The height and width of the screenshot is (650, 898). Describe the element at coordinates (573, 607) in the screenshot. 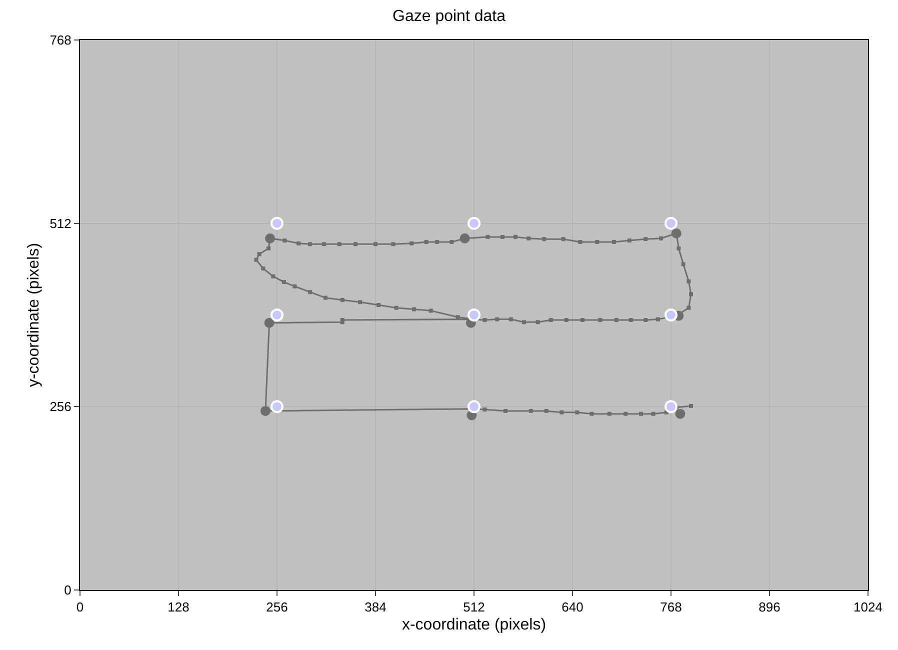

I see `x-tick-label: 640` at that location.